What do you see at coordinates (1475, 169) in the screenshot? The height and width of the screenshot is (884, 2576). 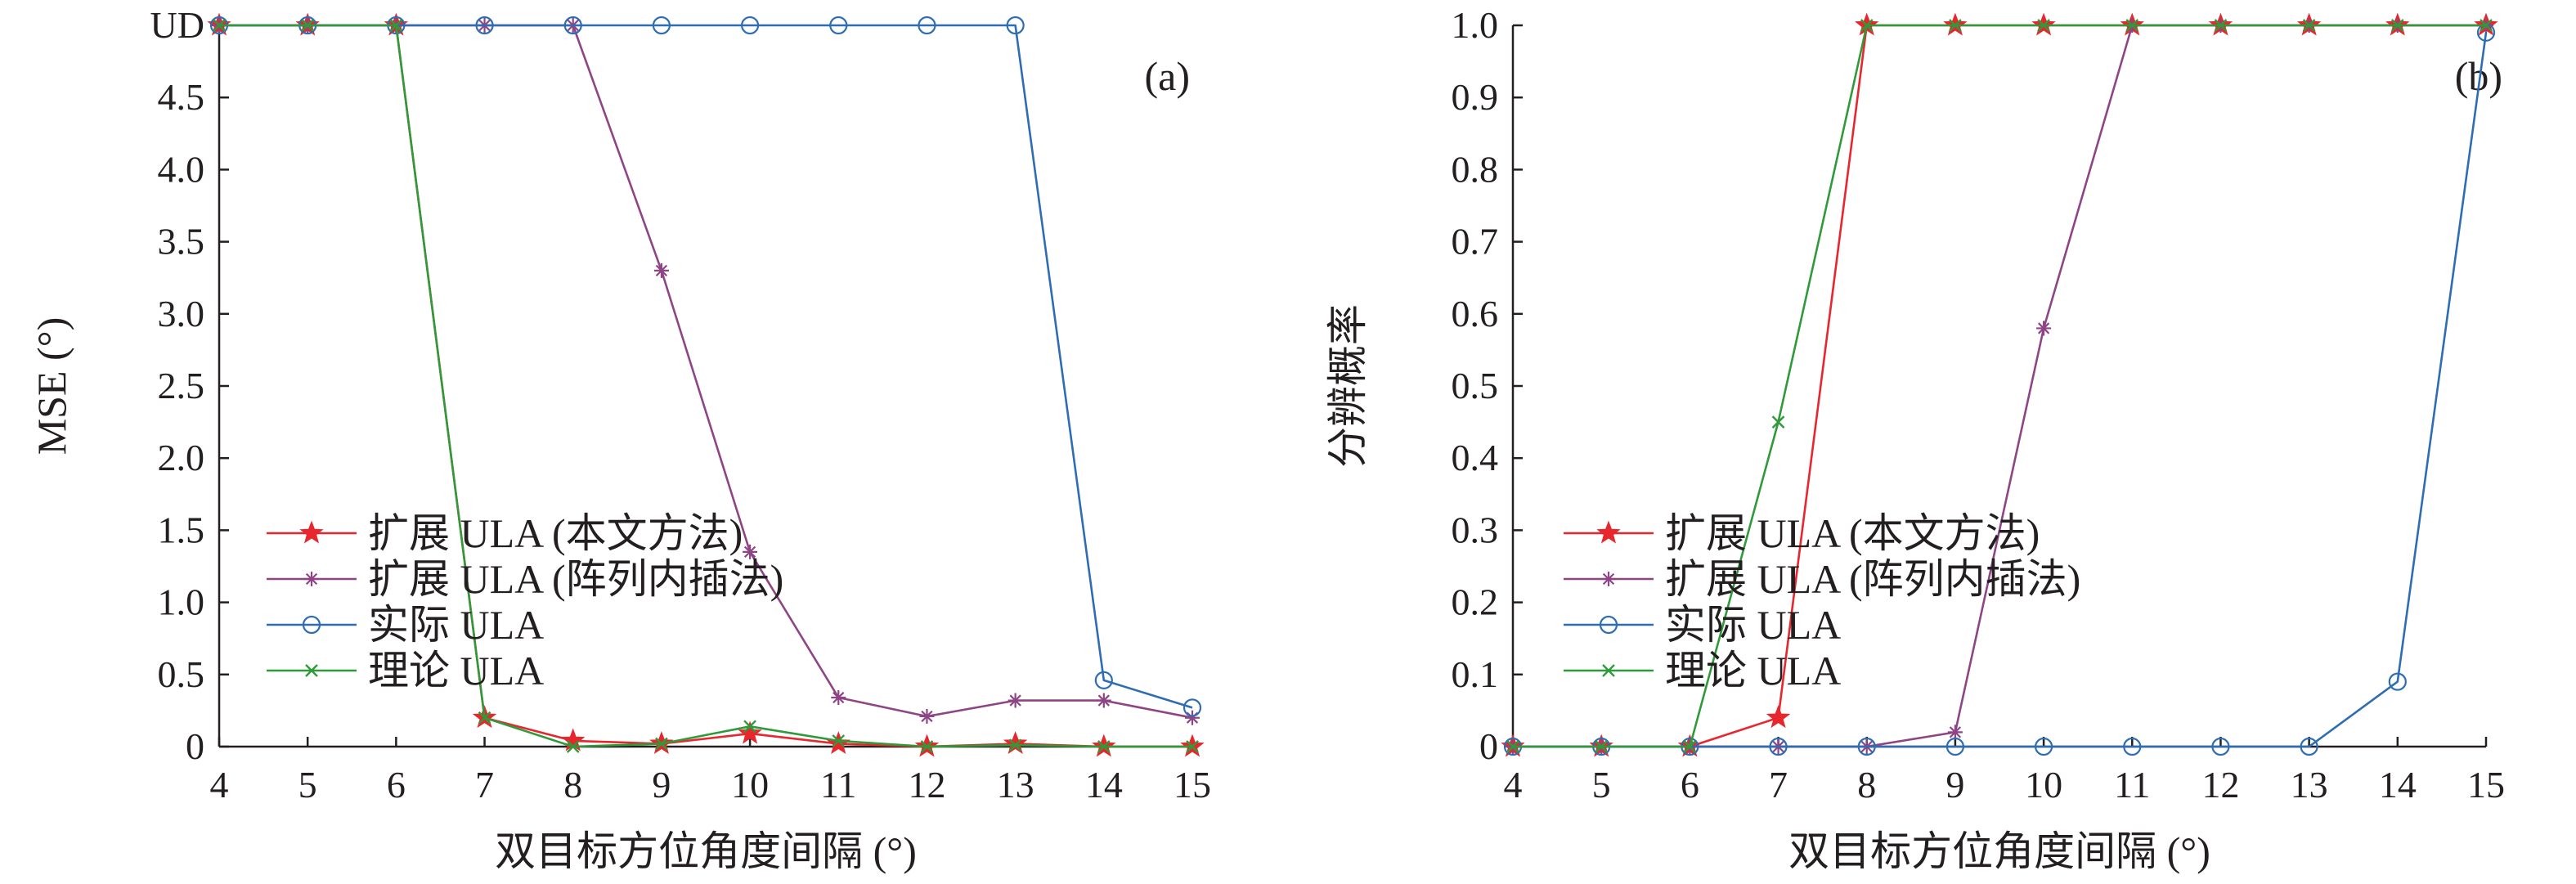 I see `y-tick-label: 0.8` at bounding box center [1475, 169].